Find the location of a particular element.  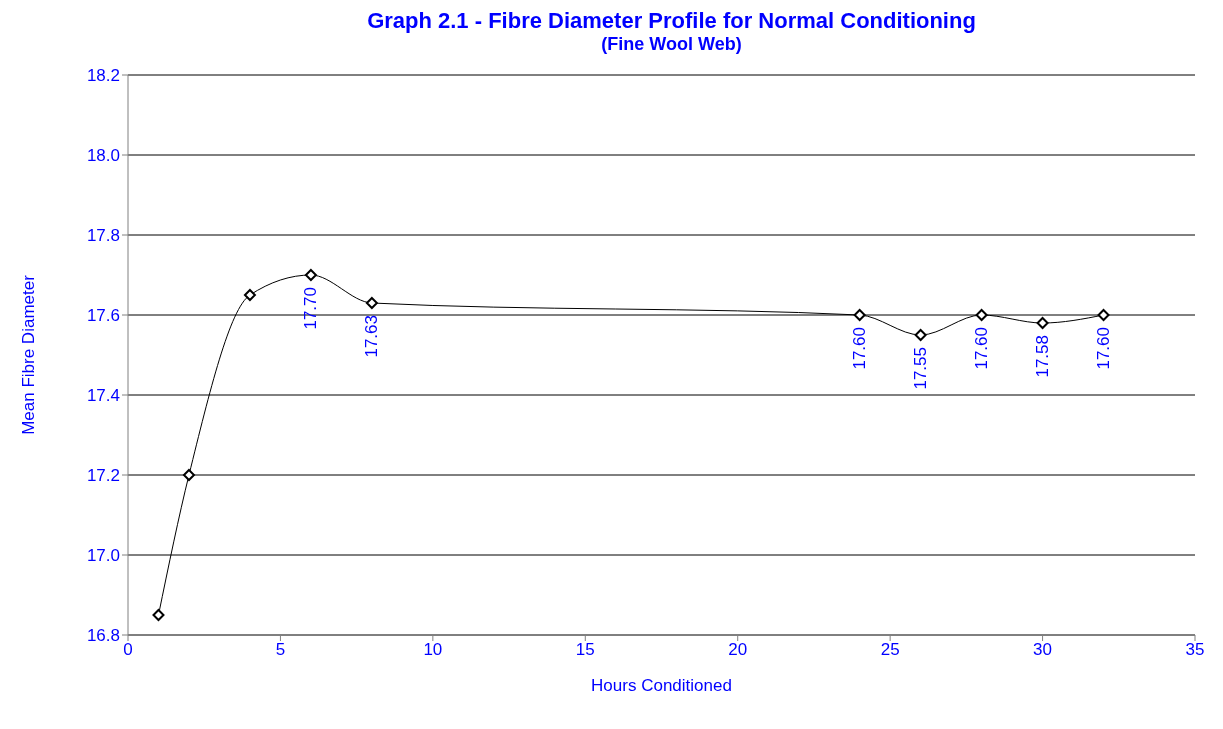

data-label: 17.55 is located at coordinates (921, 368).